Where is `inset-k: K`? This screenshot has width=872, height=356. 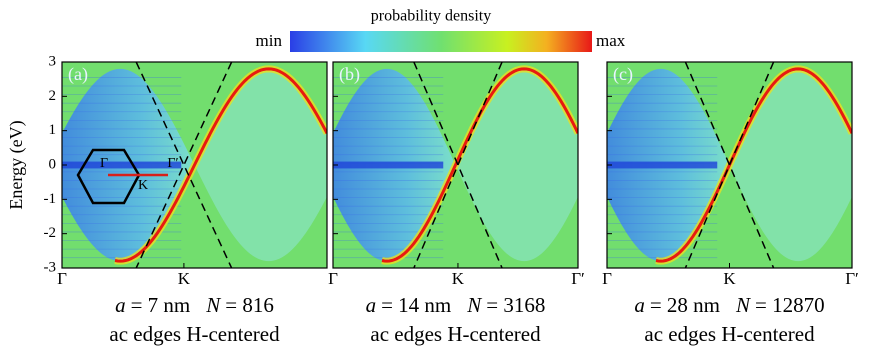 inset-k: K is located at coordinates (143, 185).